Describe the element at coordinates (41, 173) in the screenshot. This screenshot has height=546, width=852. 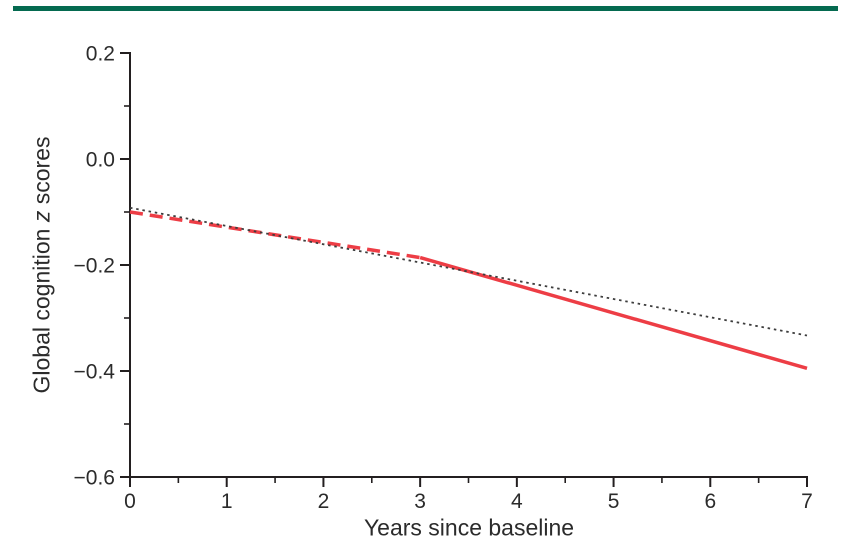
I see `y-axis-title-text: scores` at that location.